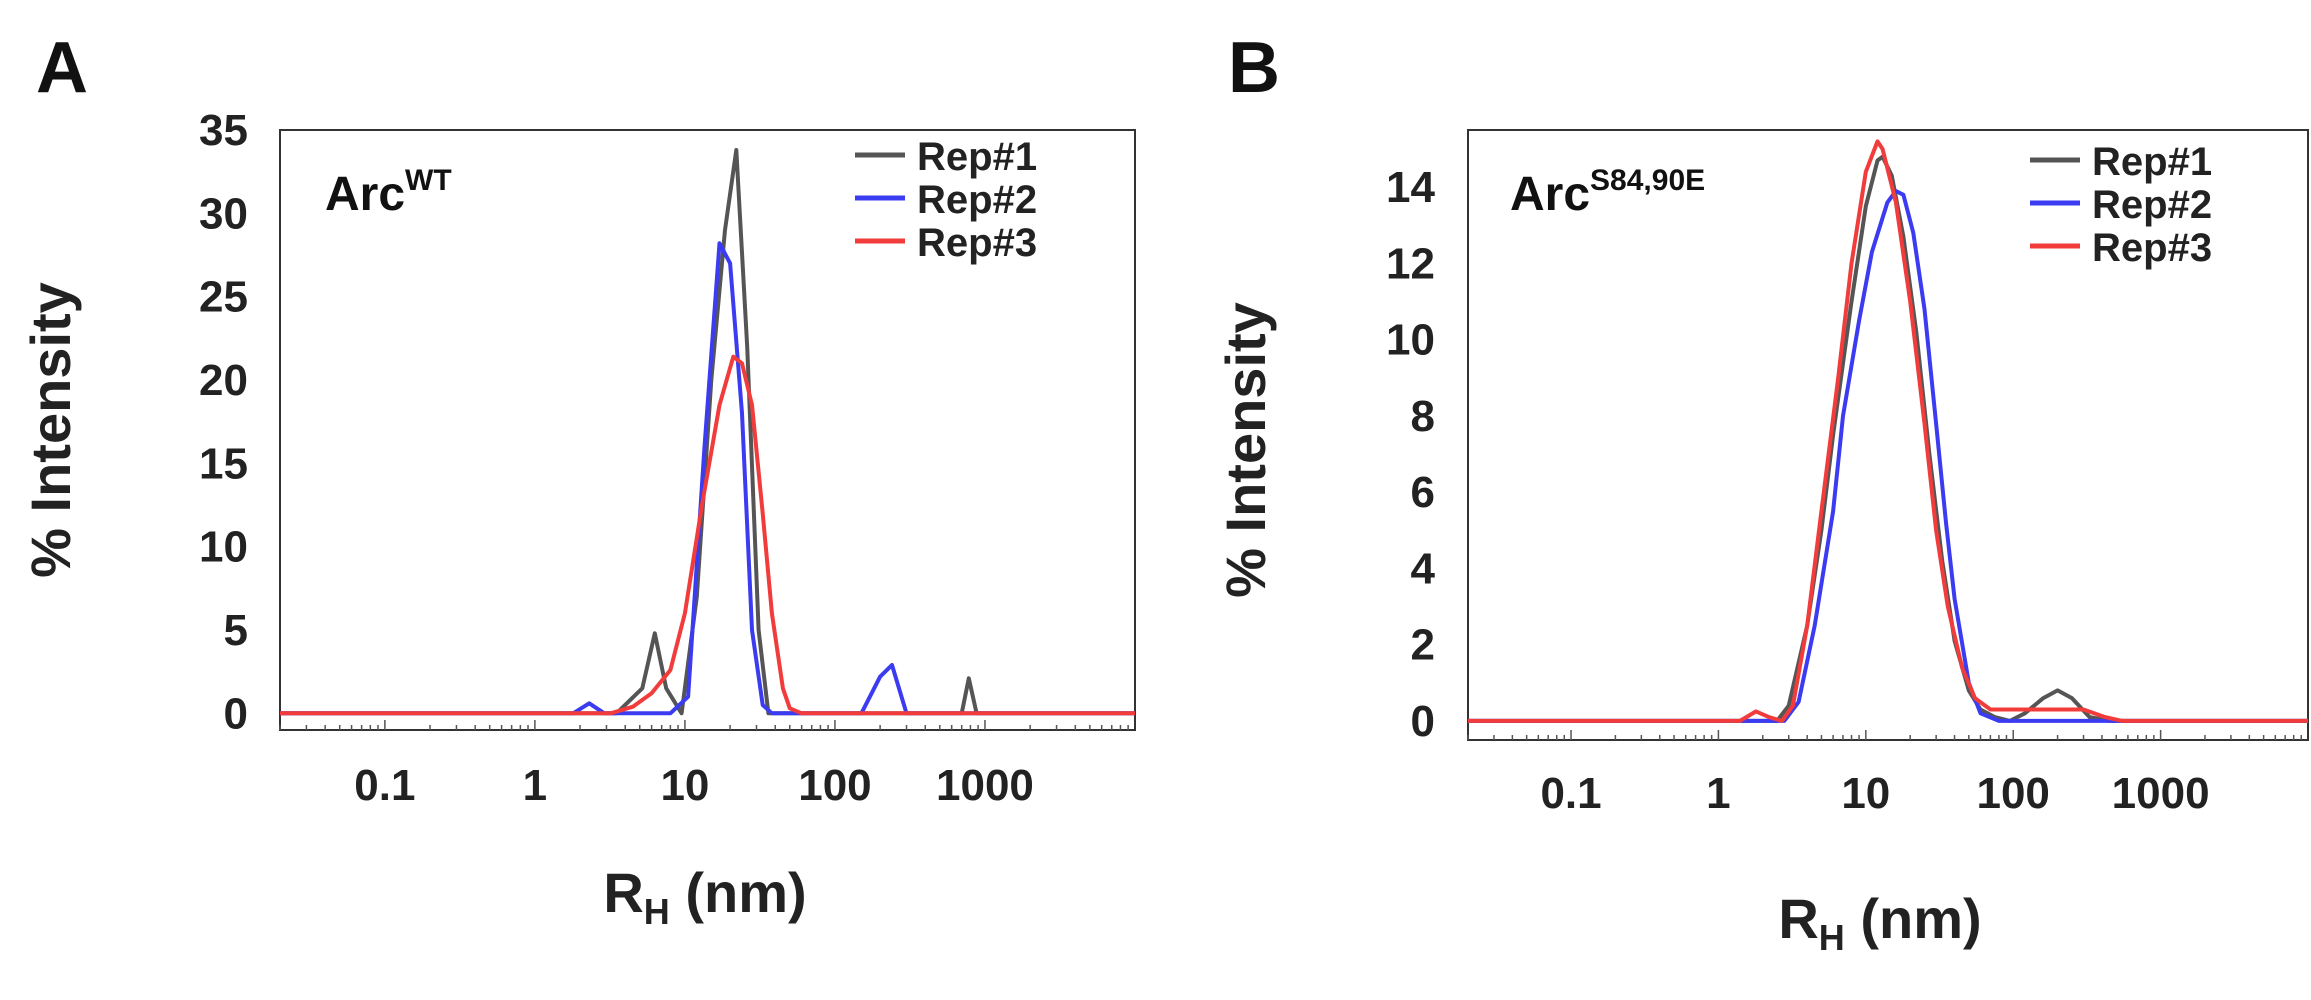 The width and height of the screenshot is (2311, 1000). I want to click on panel-b-minor-ticks, so click(1885, 735).